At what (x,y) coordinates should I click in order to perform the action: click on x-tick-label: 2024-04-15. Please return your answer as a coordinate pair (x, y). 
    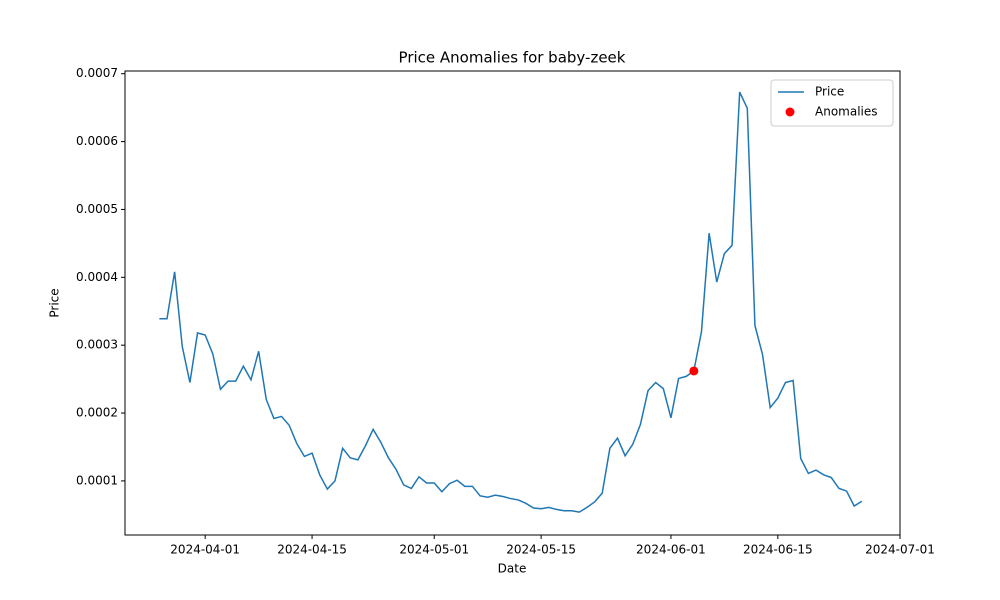
    Looking at the image, I should click on (312, 550).